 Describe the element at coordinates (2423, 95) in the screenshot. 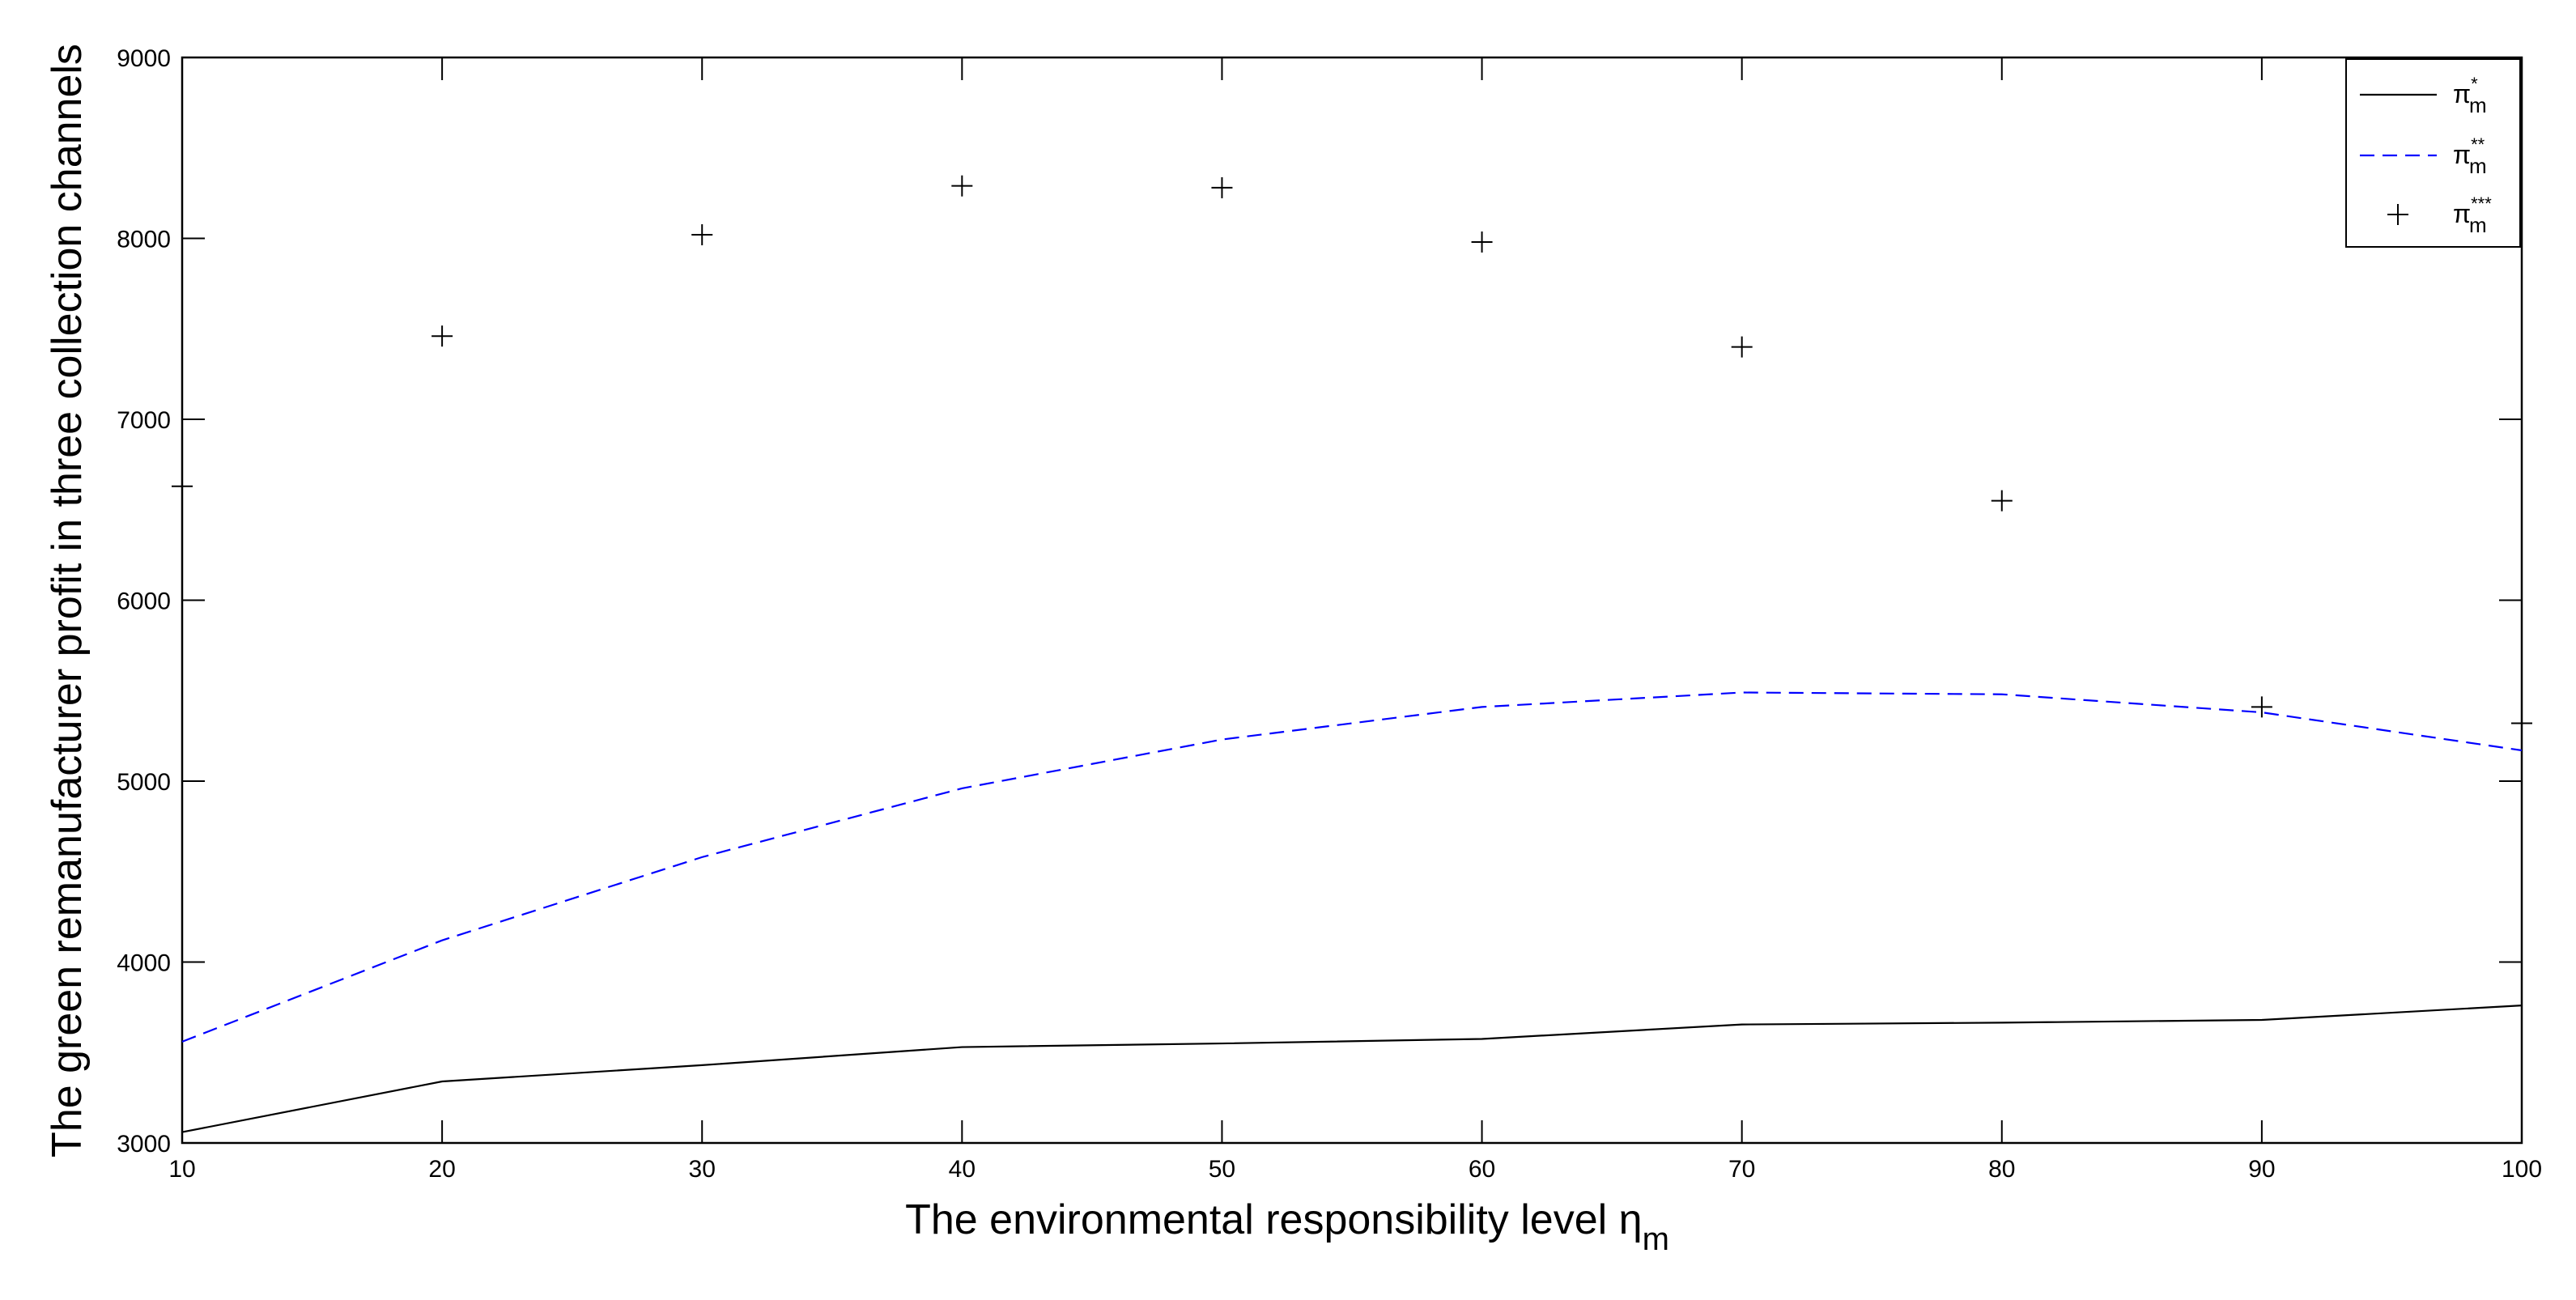

I see `legend-entry-1: π* m` at that location.